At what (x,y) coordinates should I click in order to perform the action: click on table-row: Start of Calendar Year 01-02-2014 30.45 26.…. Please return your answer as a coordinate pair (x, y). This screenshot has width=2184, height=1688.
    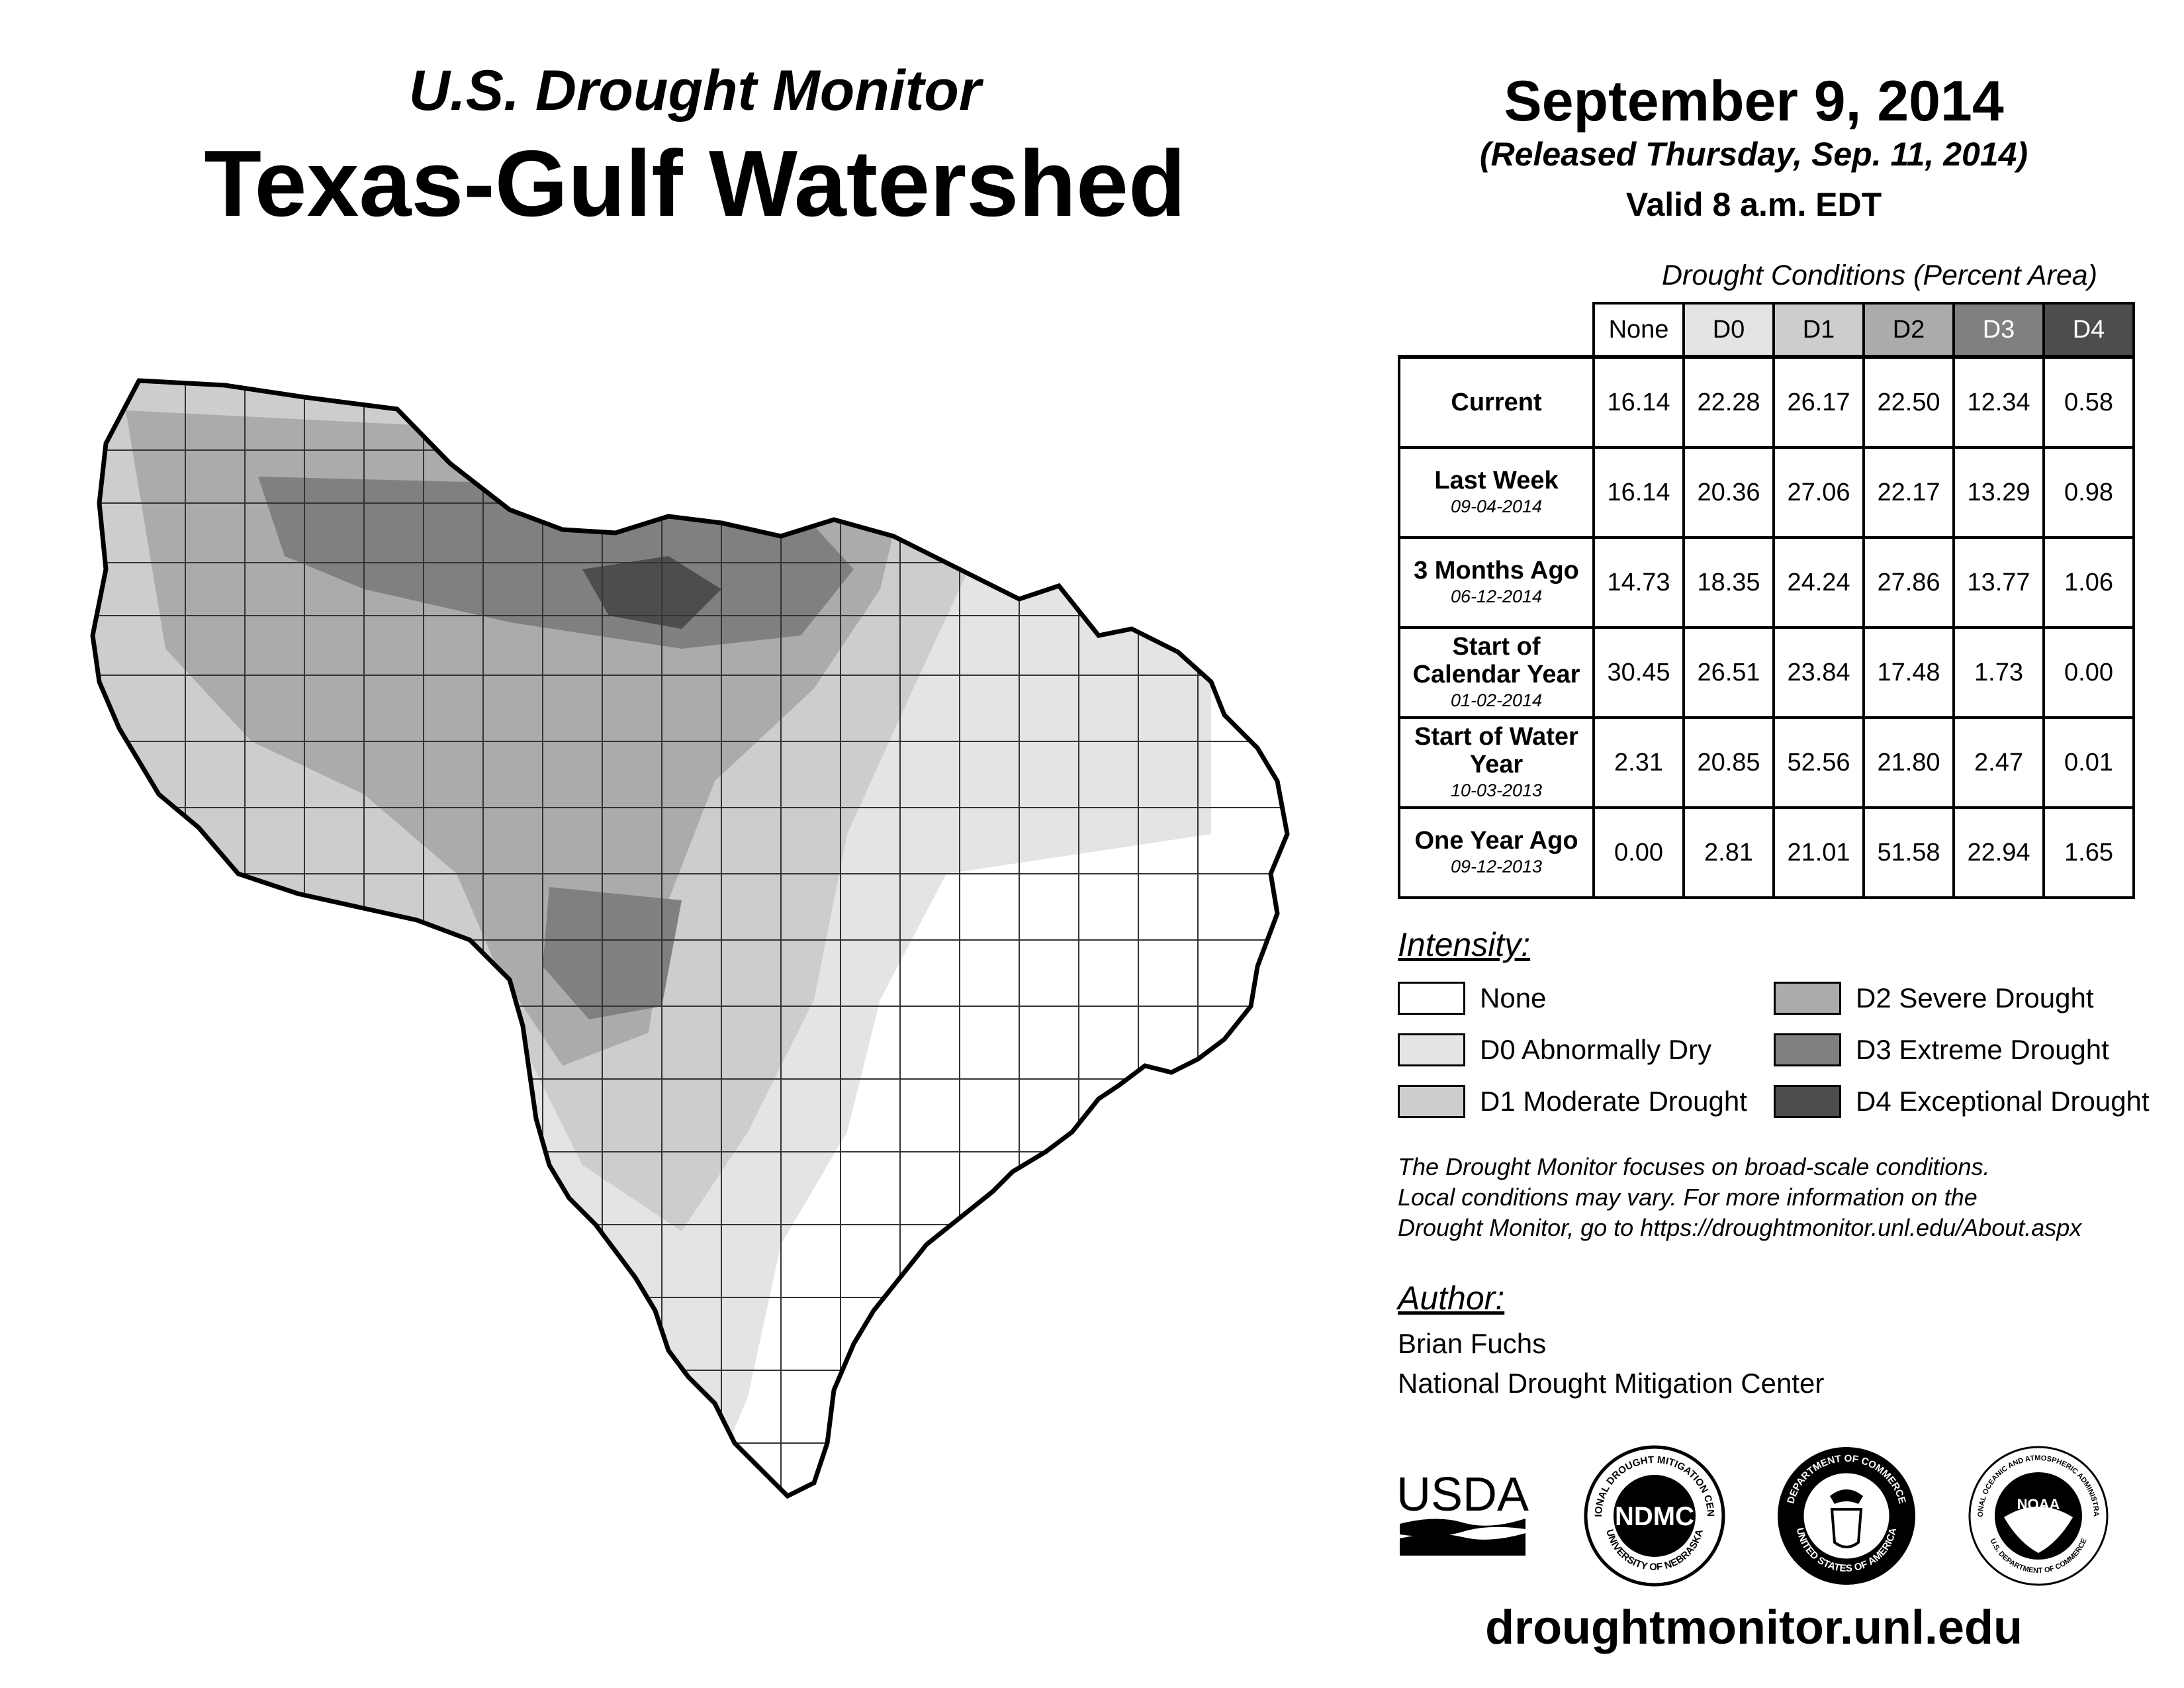
    Looking at the image, I should click on (1766, 672).